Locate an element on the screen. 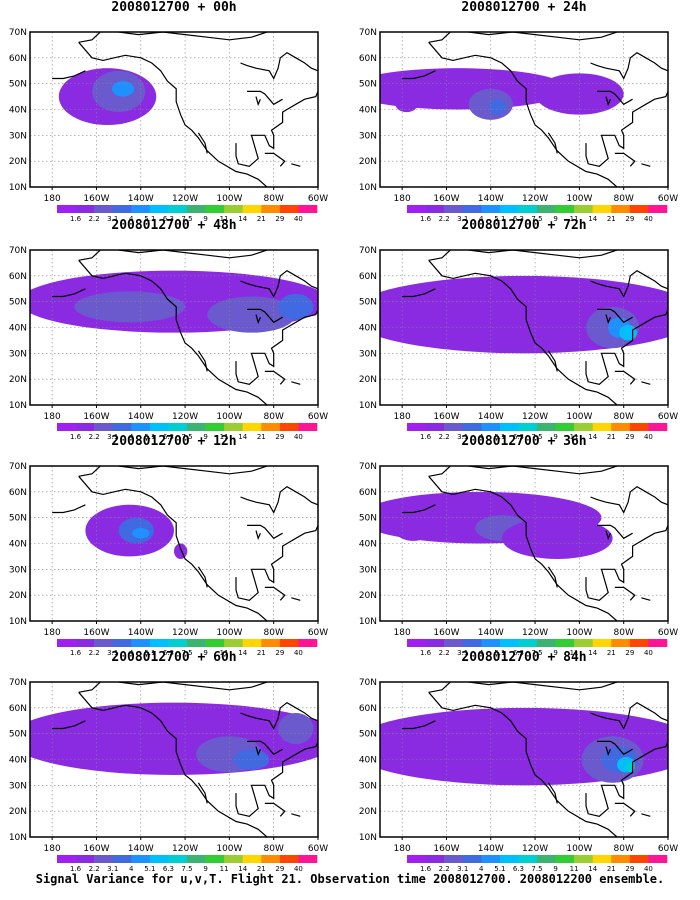 The width and height of the screenshot is (700, 900). colorbar-label: 6.3 is located at coordinates (168, 653).